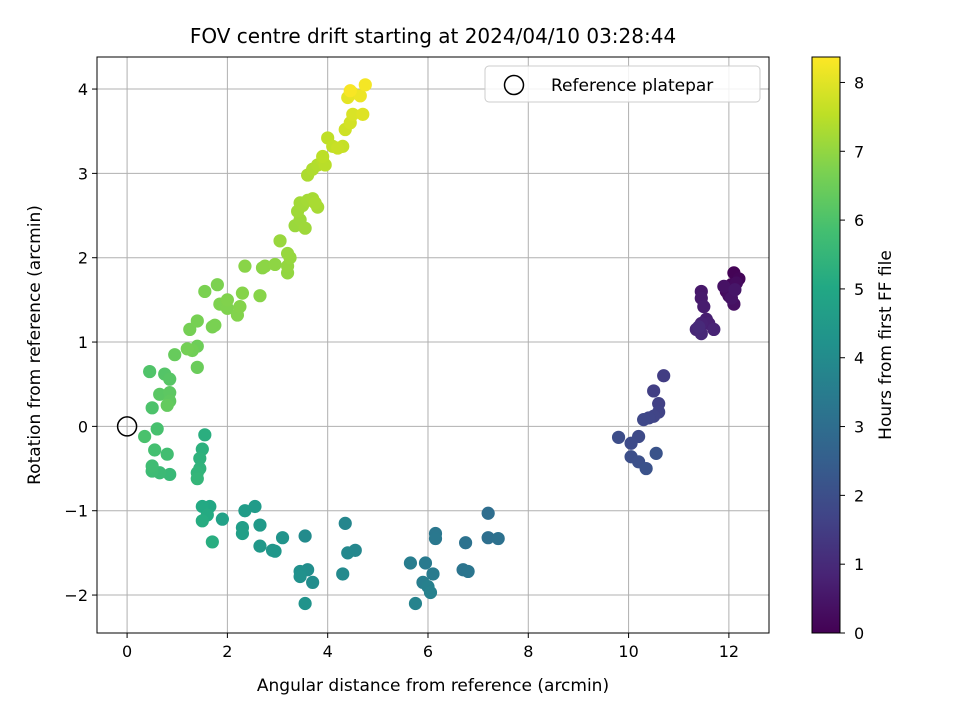 This screenshot has height=720, width=960. What do you see at coordinates (227, 651) in the screenshot?
I see `x-tick-label: 2` at bounding box center [227, 651].